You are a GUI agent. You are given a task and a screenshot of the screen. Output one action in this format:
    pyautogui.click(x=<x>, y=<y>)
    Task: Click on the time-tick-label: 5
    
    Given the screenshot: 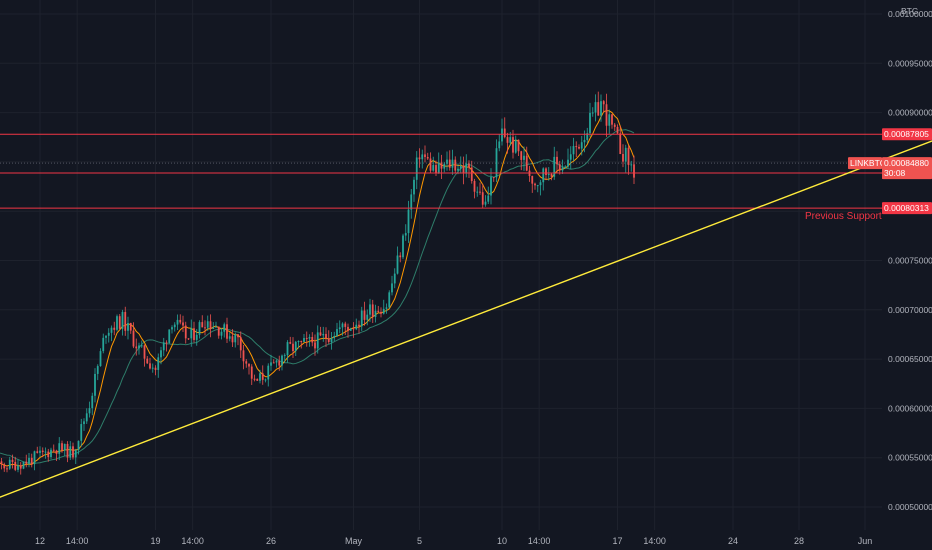 What is the action you would take?
    pyautogui.click(x=419, y=541)
    